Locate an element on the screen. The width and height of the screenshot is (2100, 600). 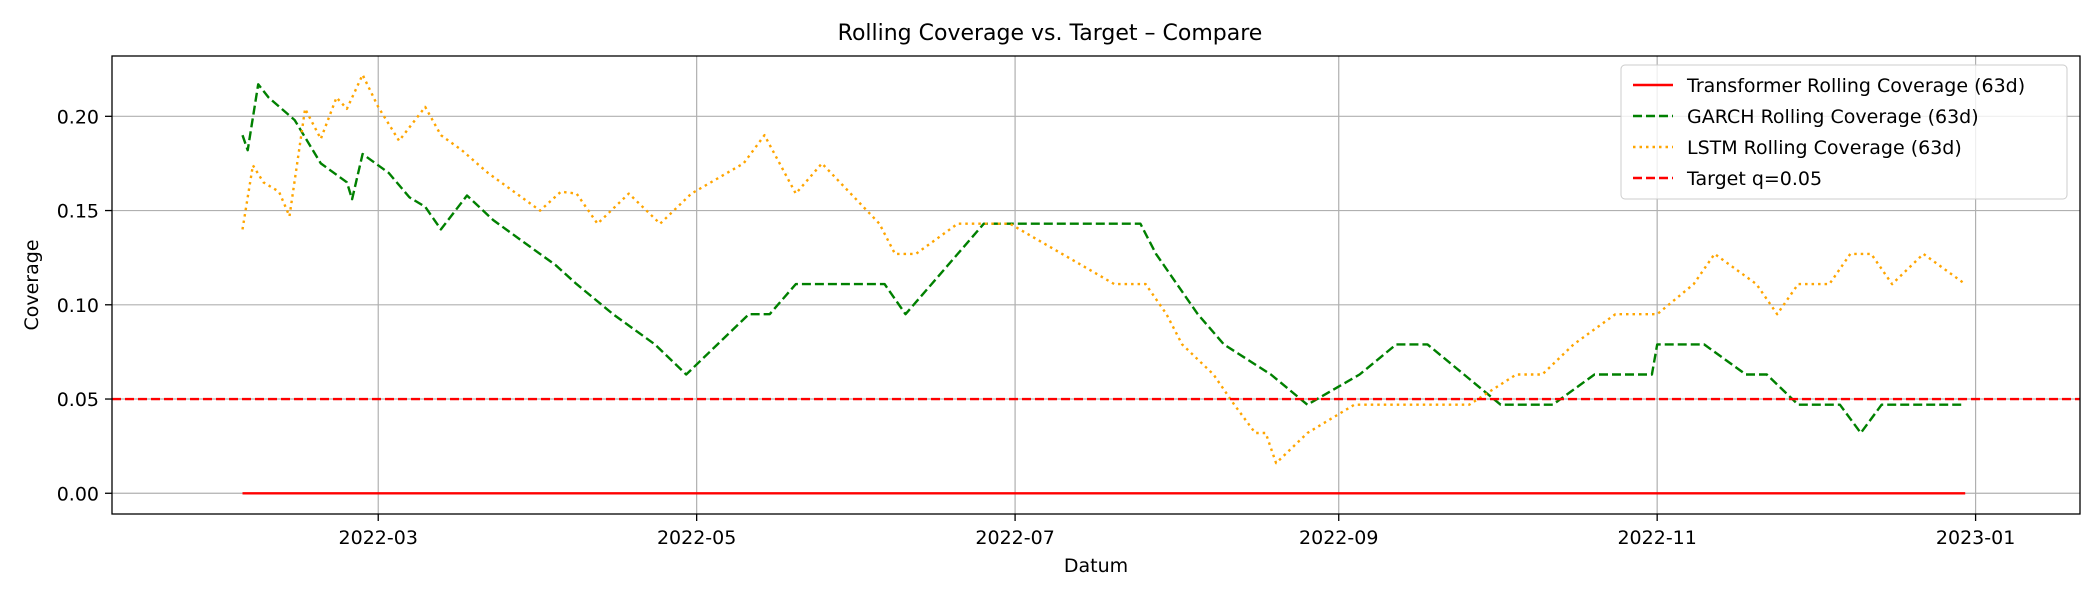
x-tick-label: 2022-09 is located at coordinates (1338, 538).